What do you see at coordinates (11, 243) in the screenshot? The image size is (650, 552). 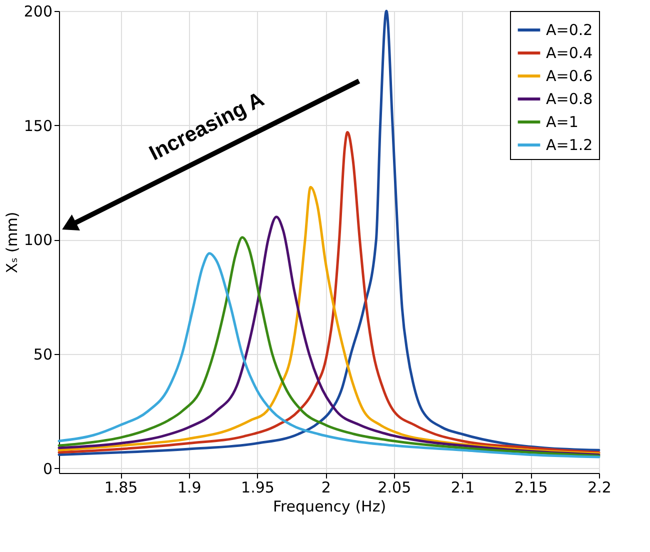 I see `y-axis-title: Xₛ (mm)` at bounding box center [11, 243].